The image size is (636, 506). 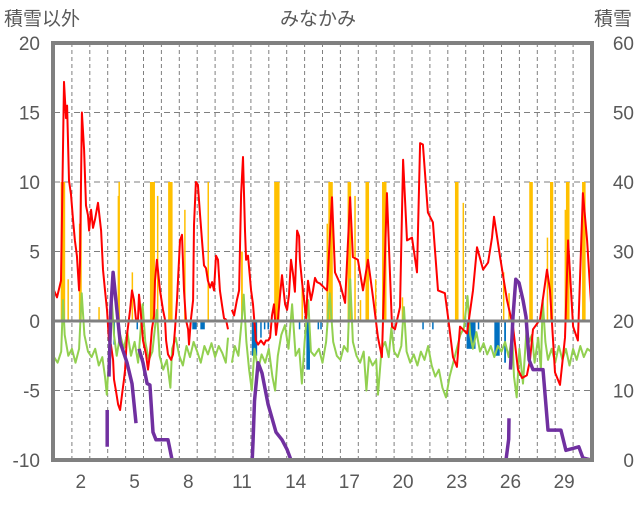 I want to click on right-tick-label: 30, so click(x=623, y=253).